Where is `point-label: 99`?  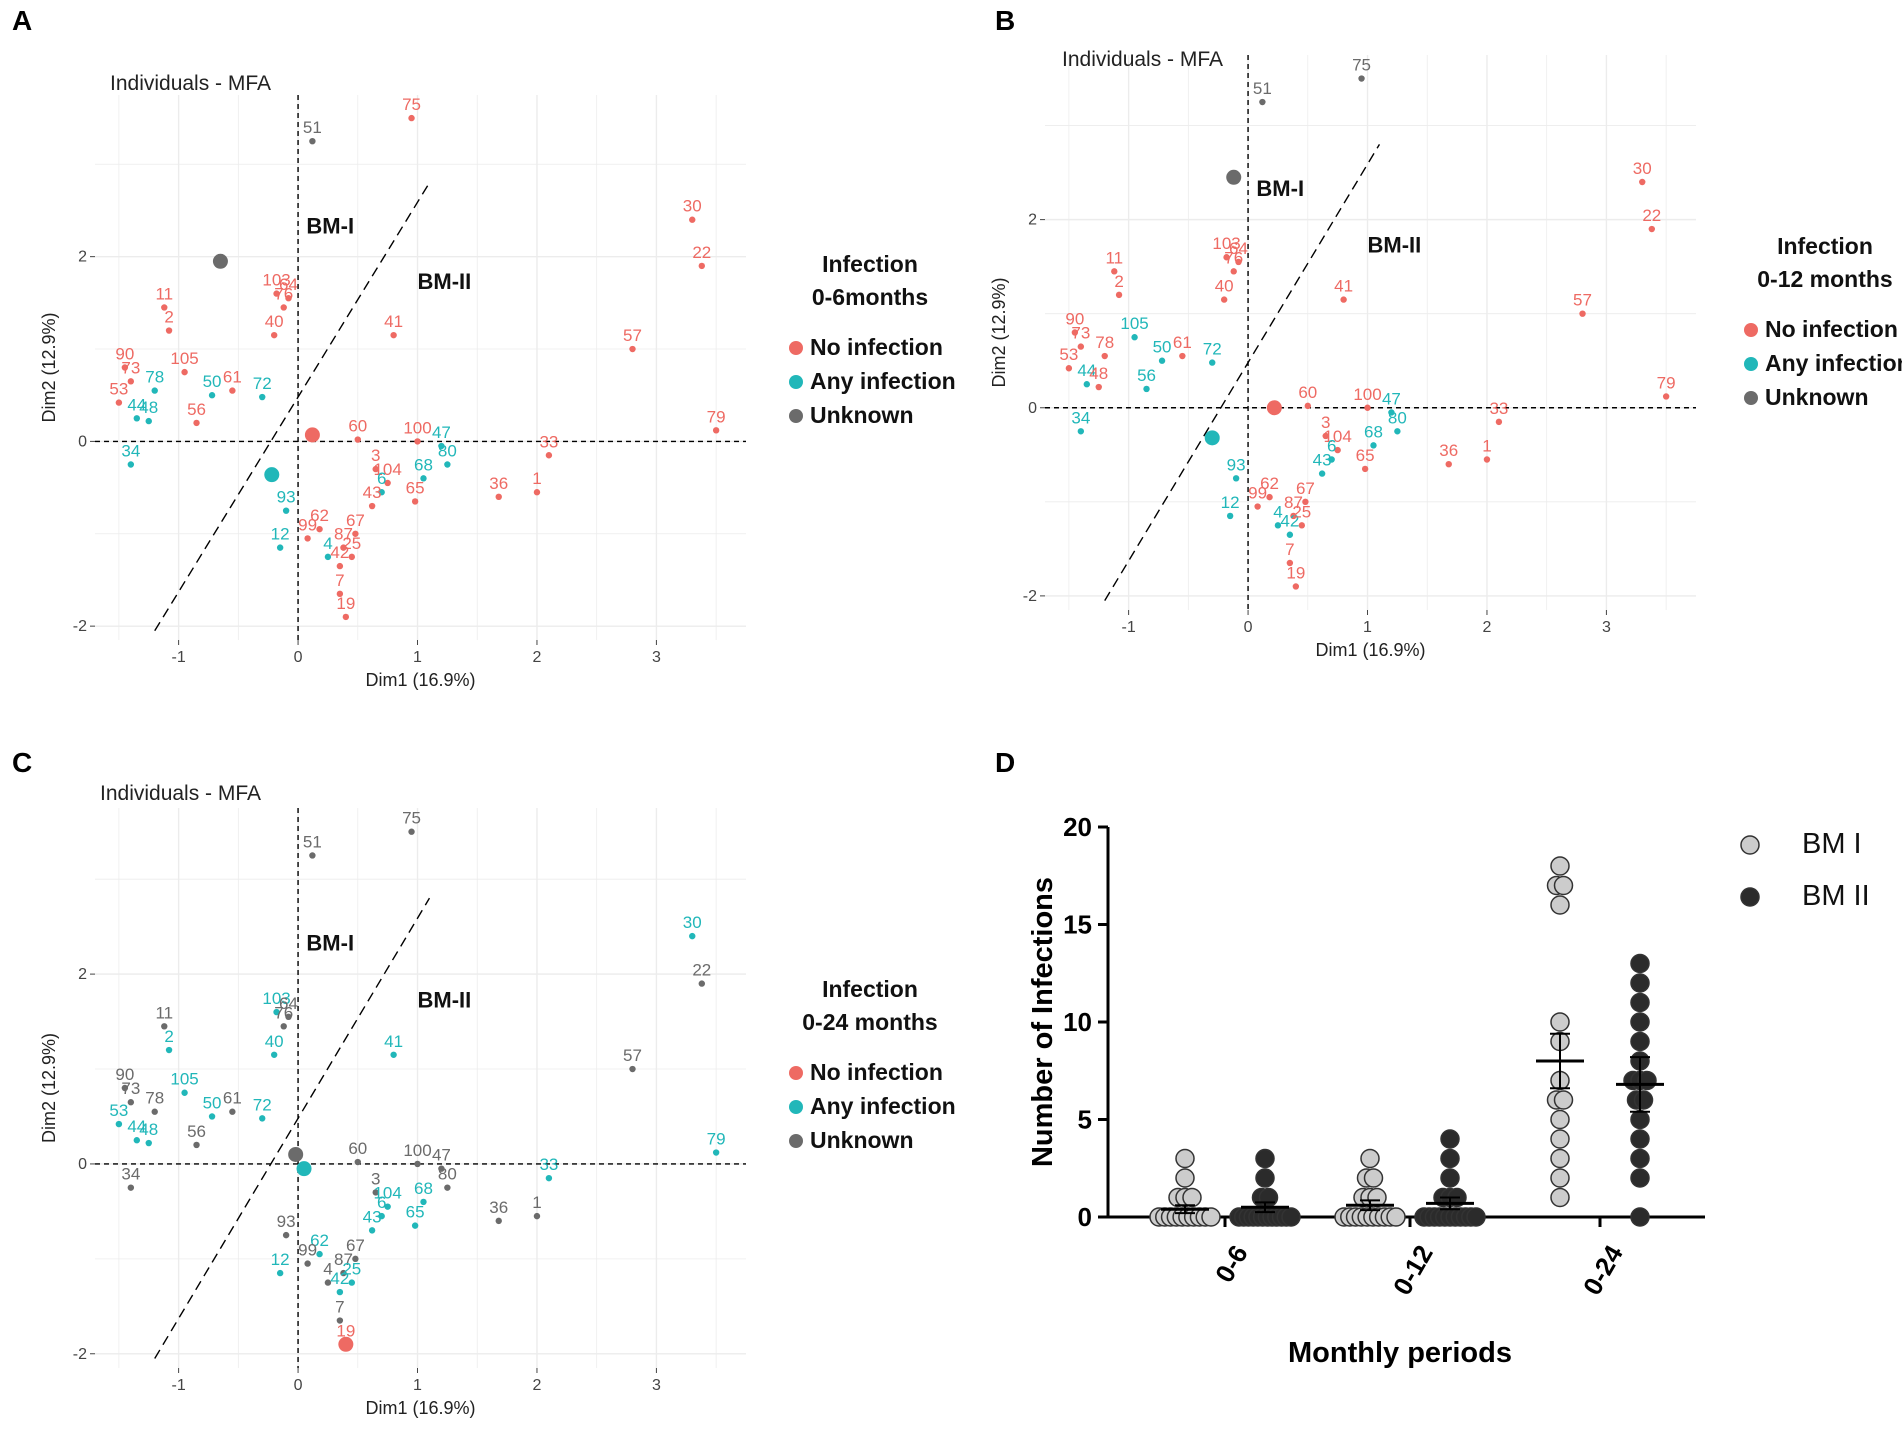 point-label: 99 is located at coordinates (1257, 493).